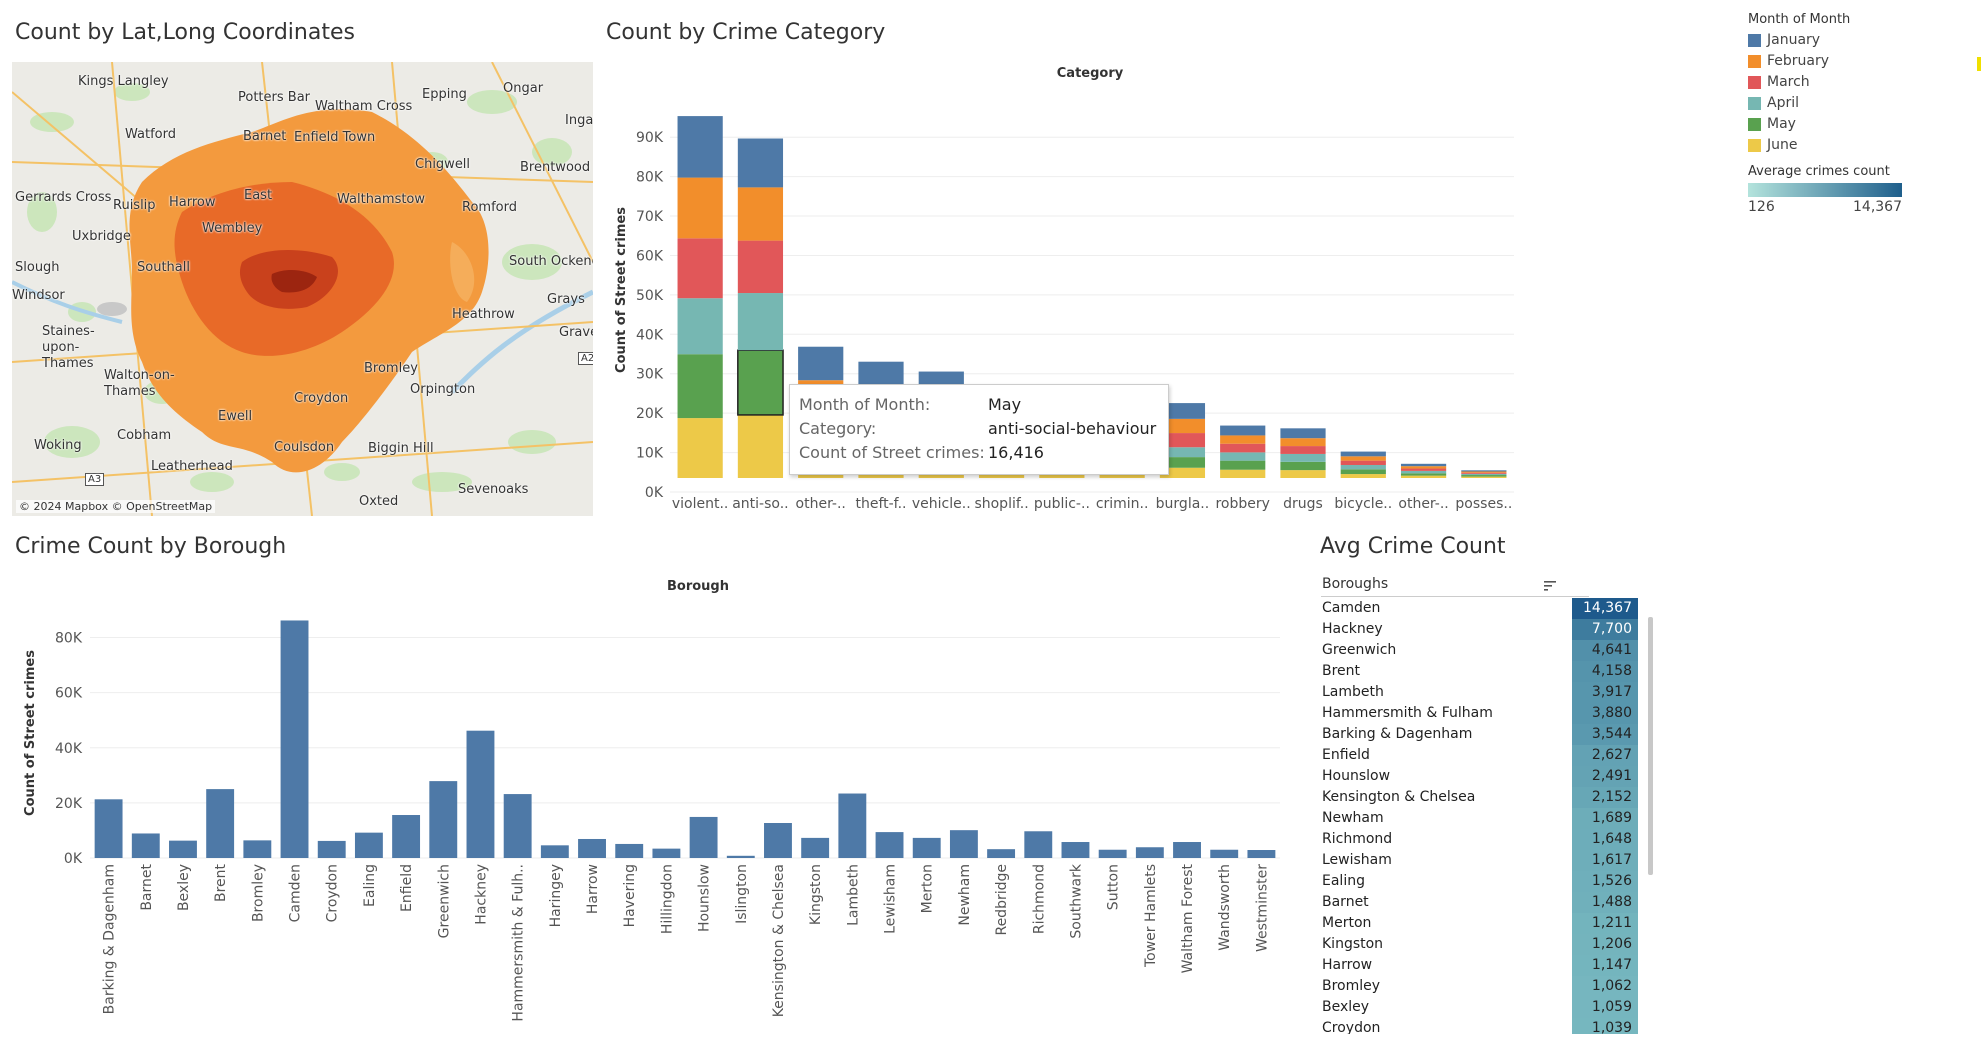  Describe the element at coordinates (1488, 734) in the screenshot. I see `table-row: Barking & Dagenham 3,544` at that location.